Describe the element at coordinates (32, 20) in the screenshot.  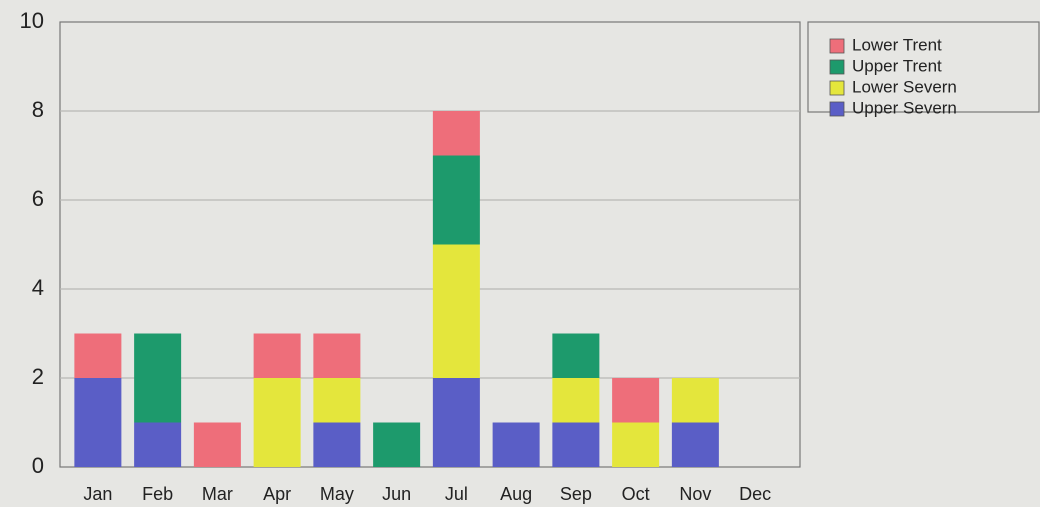
I see `y-tick-label: 10` at that location.